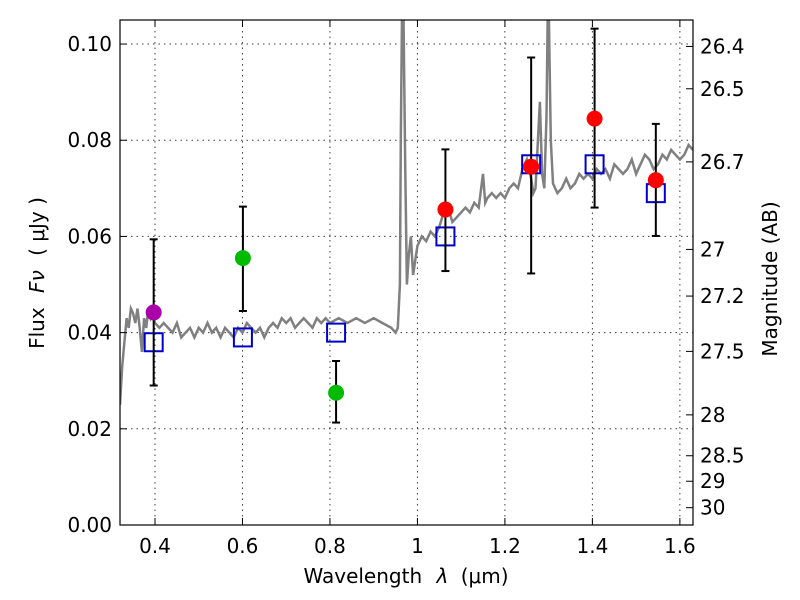 This screenshot has width=800, height=600. What do you see at coordinates (722, 351) in the screenshot?
I see `y2-tick-label: 27.5` at bounding box center [722, 351].